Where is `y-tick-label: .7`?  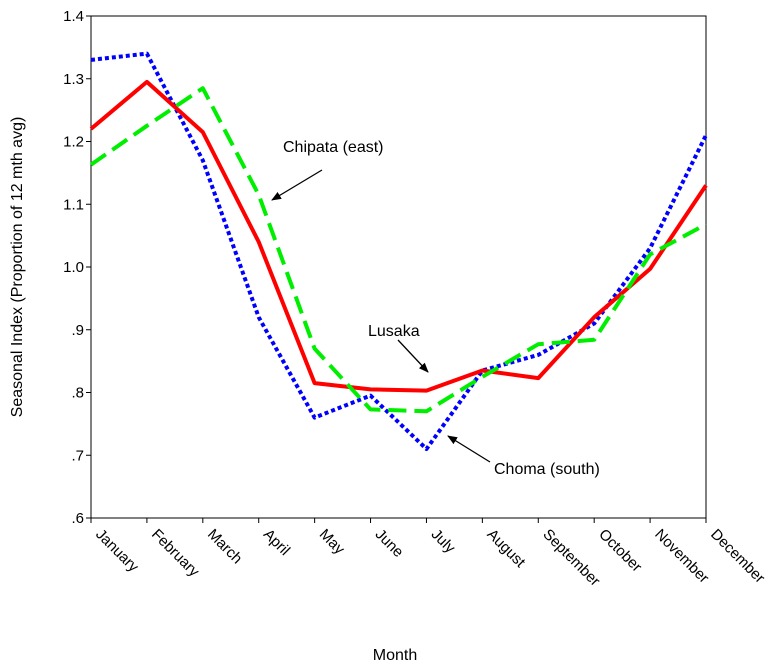
y-tick-label: .7 is located at coordinates (77, 455).